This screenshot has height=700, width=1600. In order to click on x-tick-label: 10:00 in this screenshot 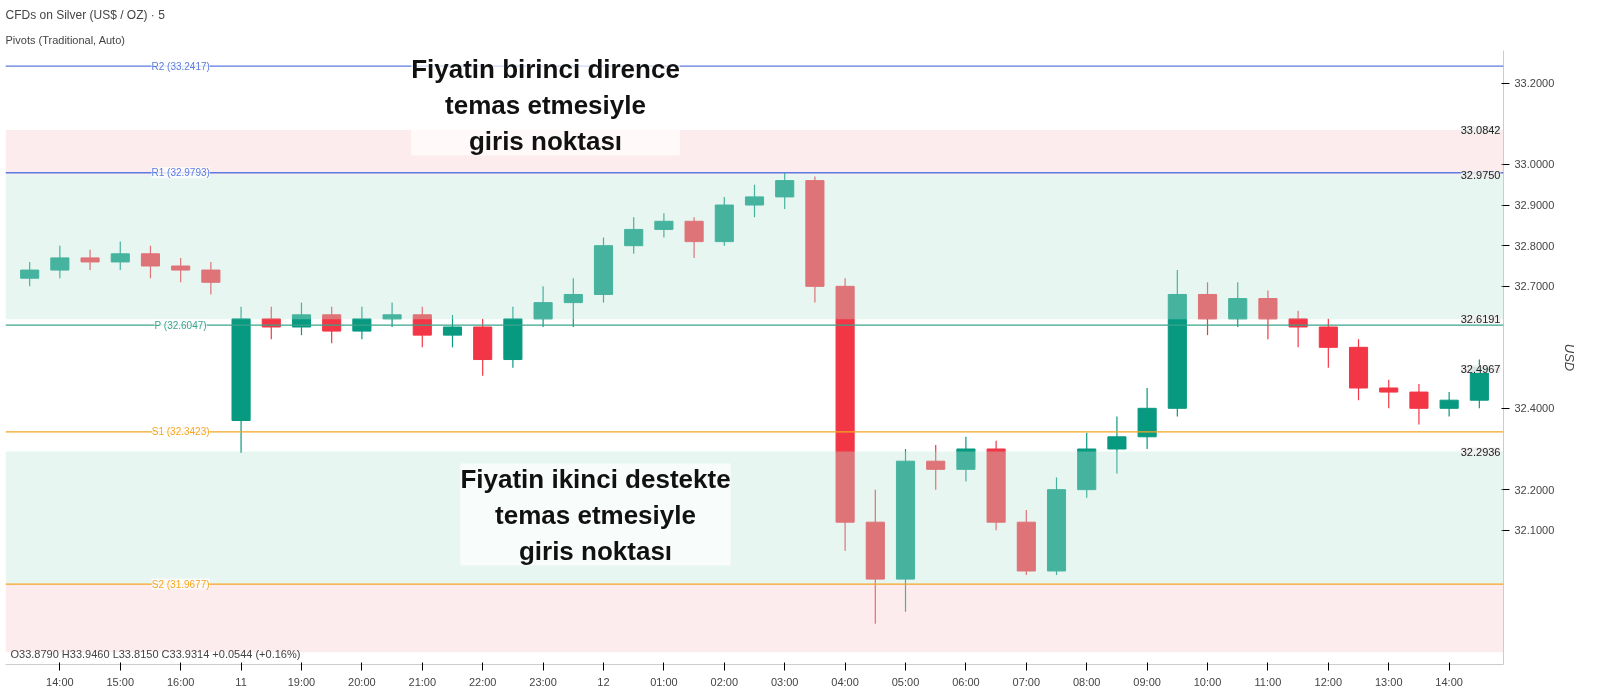, I will do `click(1207, 681)`.